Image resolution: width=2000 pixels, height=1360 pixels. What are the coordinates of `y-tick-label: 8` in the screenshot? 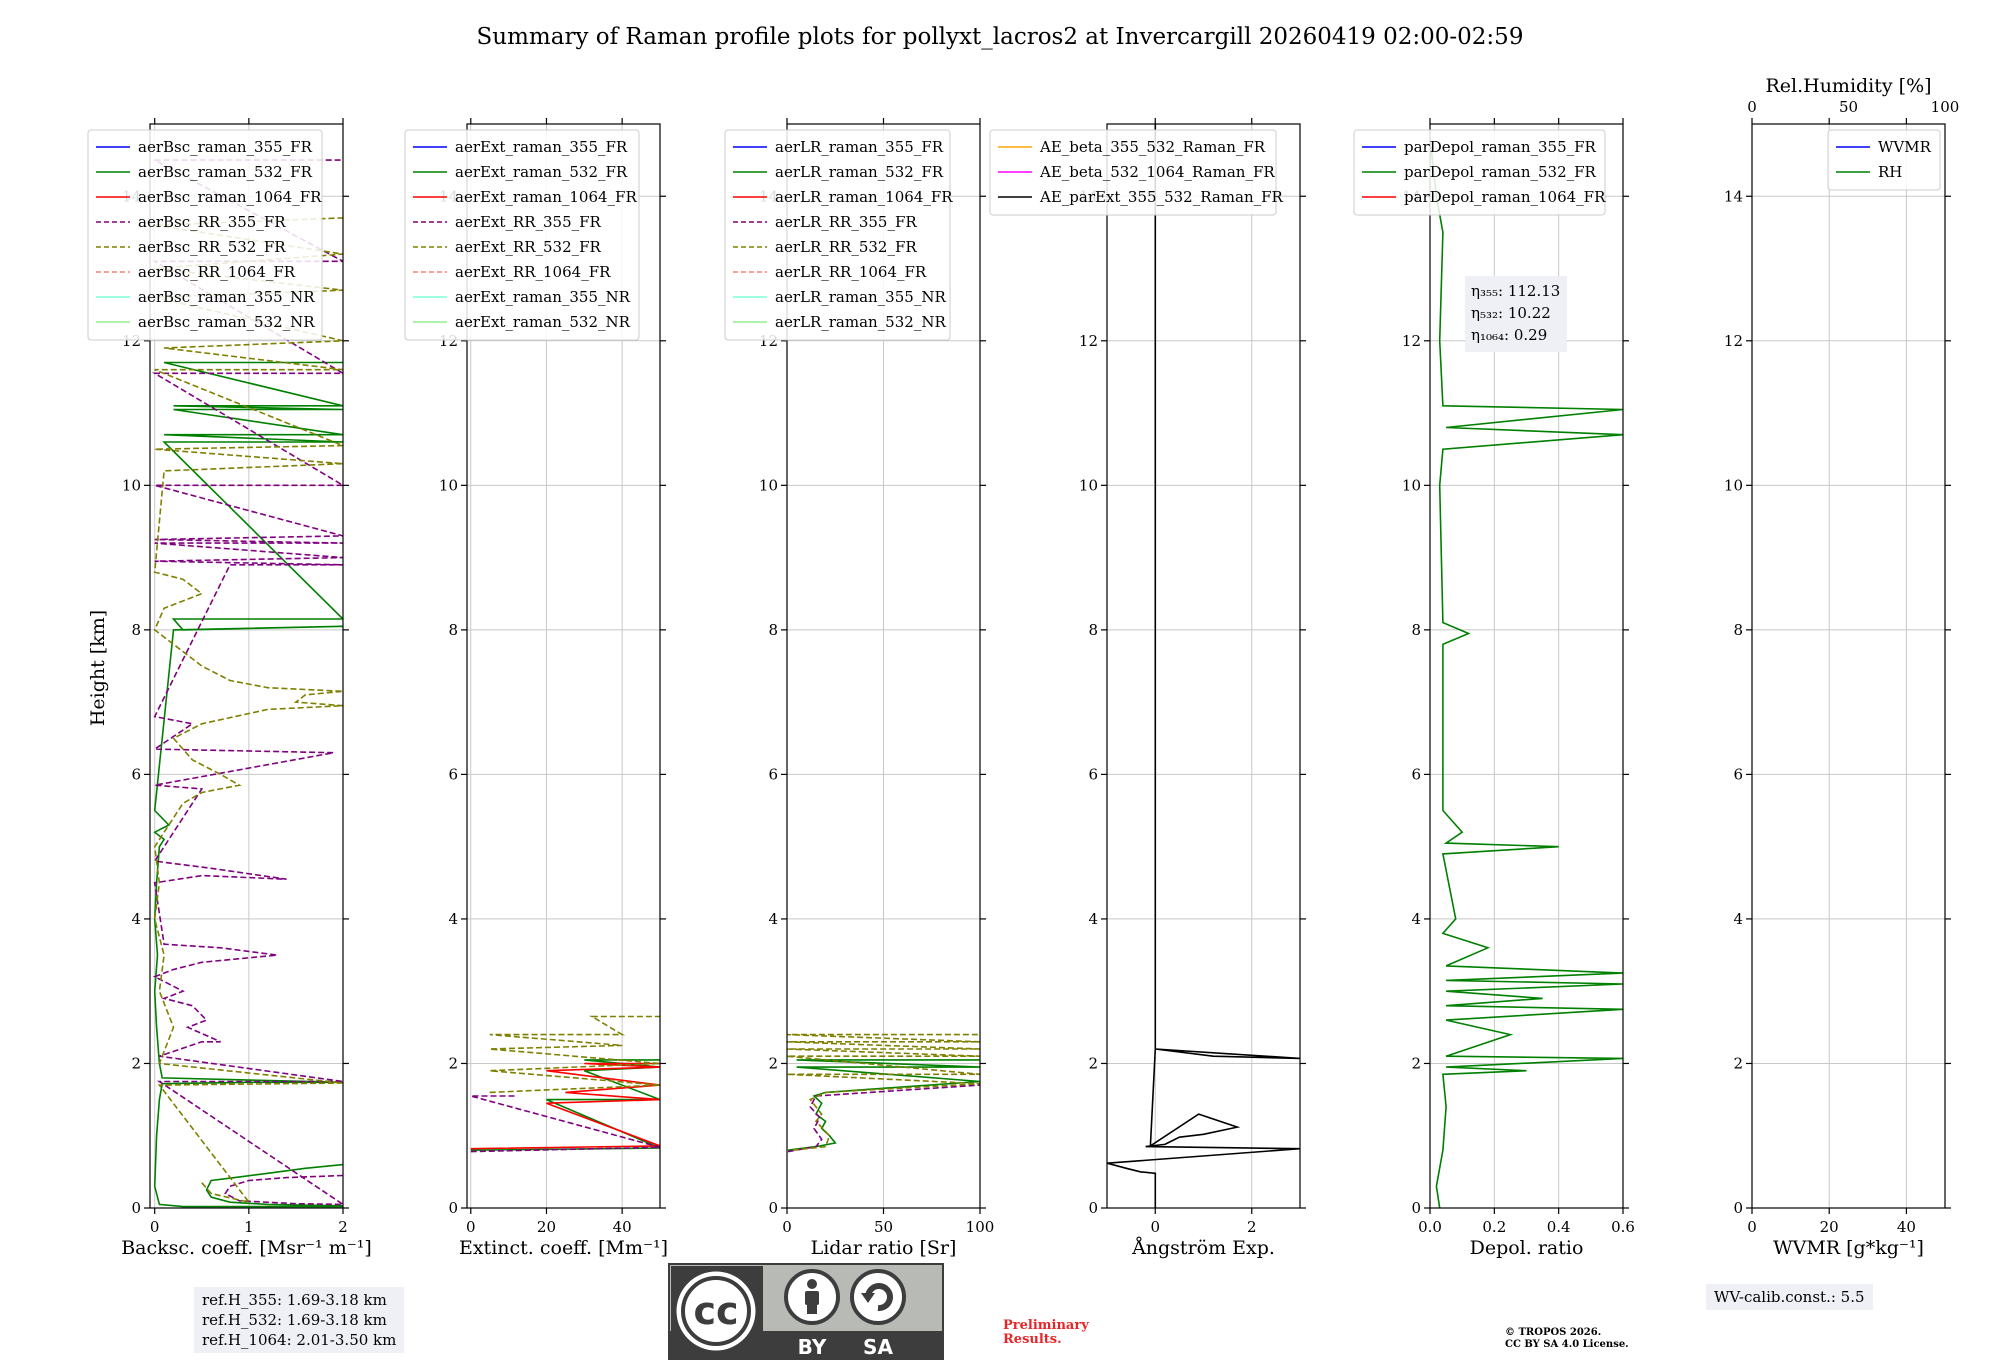 It's located at (1093, 630).